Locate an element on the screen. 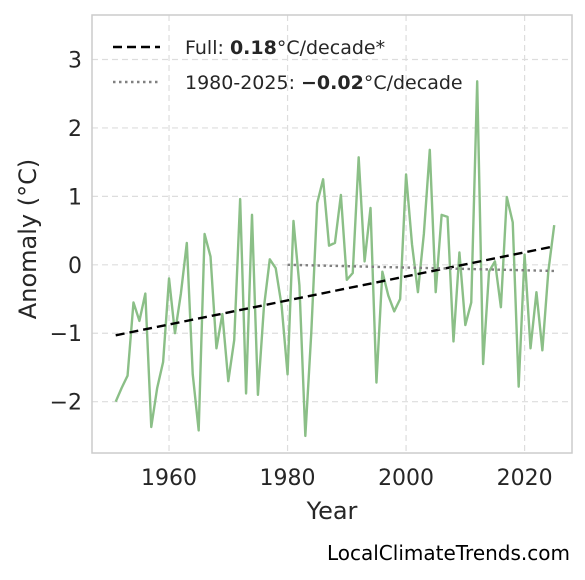 Image resolution: width=585 pixels, height=580 pixels. y-tick-label: 3 is located at coordinates (75, 60).